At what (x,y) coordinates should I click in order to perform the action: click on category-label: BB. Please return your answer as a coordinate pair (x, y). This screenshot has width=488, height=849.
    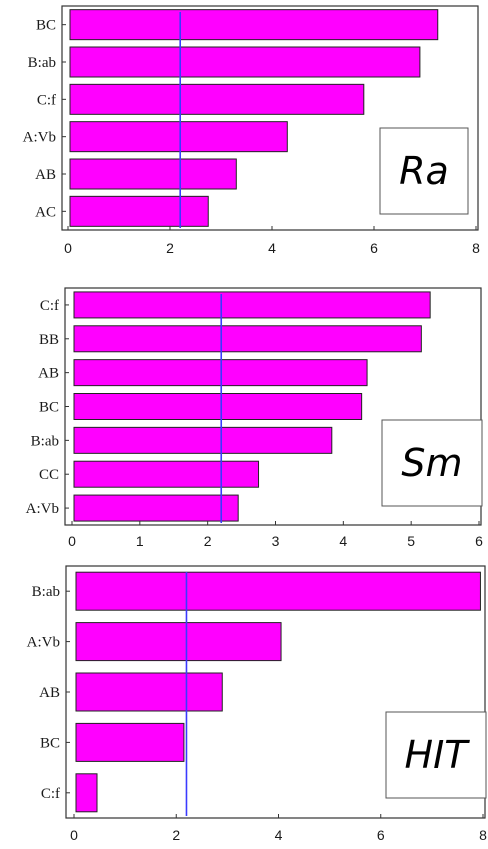
    Looking at the image, I should click on (49, 340).